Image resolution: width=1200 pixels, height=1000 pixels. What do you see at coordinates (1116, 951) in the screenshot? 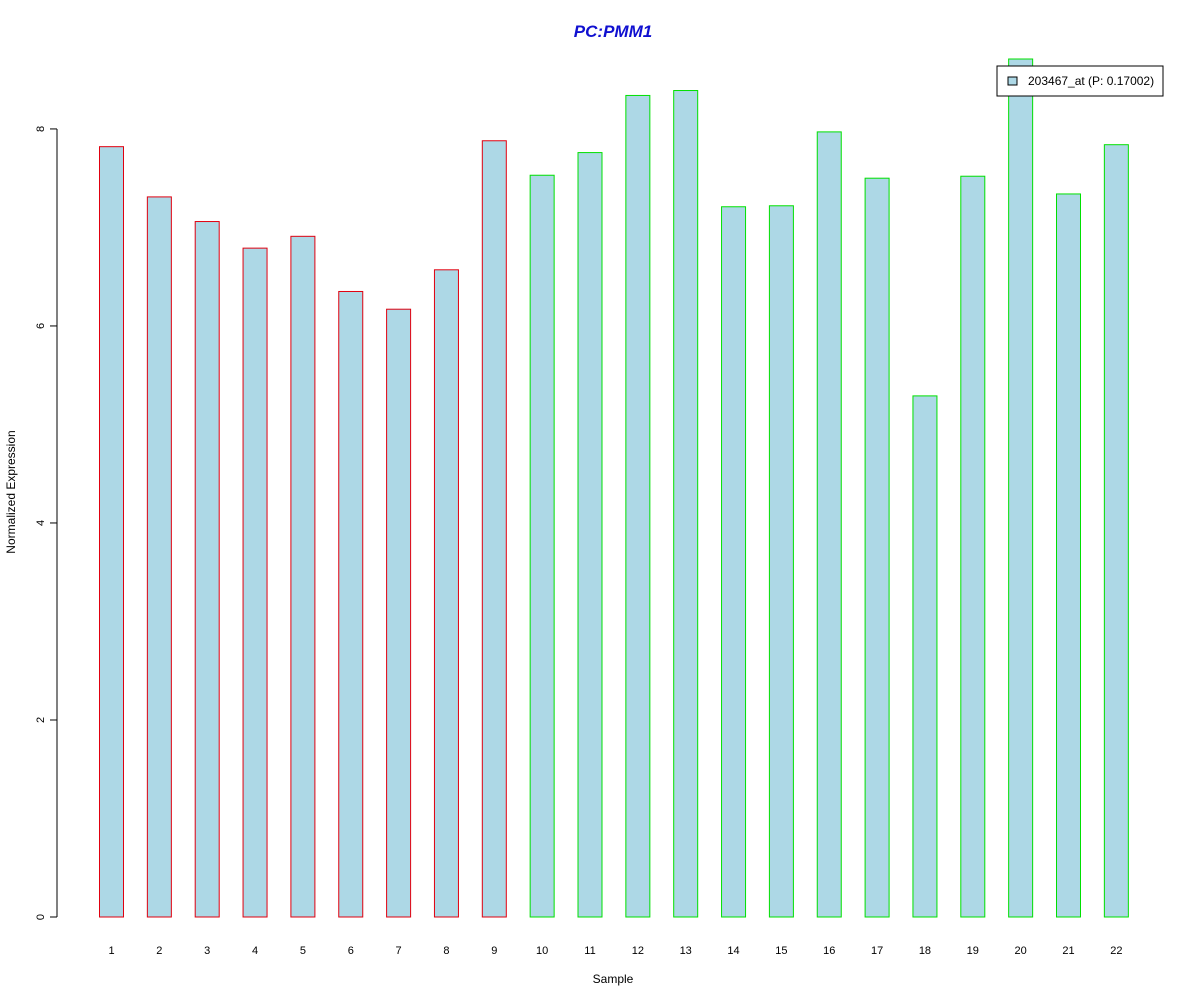
I see `x-tick-label: 22` at bounding box center [1116, 951].